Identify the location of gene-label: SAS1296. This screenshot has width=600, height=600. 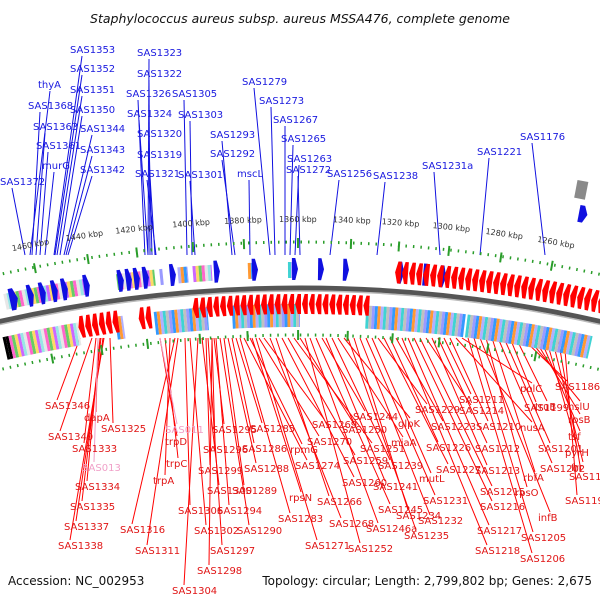
(225, 450).